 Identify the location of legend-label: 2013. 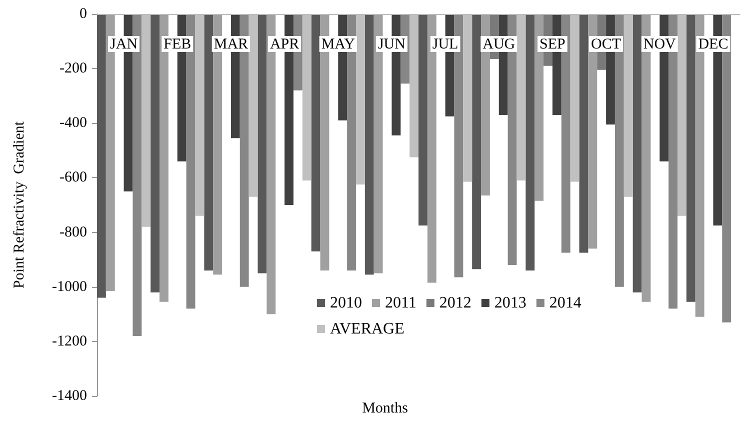
(510, 303).